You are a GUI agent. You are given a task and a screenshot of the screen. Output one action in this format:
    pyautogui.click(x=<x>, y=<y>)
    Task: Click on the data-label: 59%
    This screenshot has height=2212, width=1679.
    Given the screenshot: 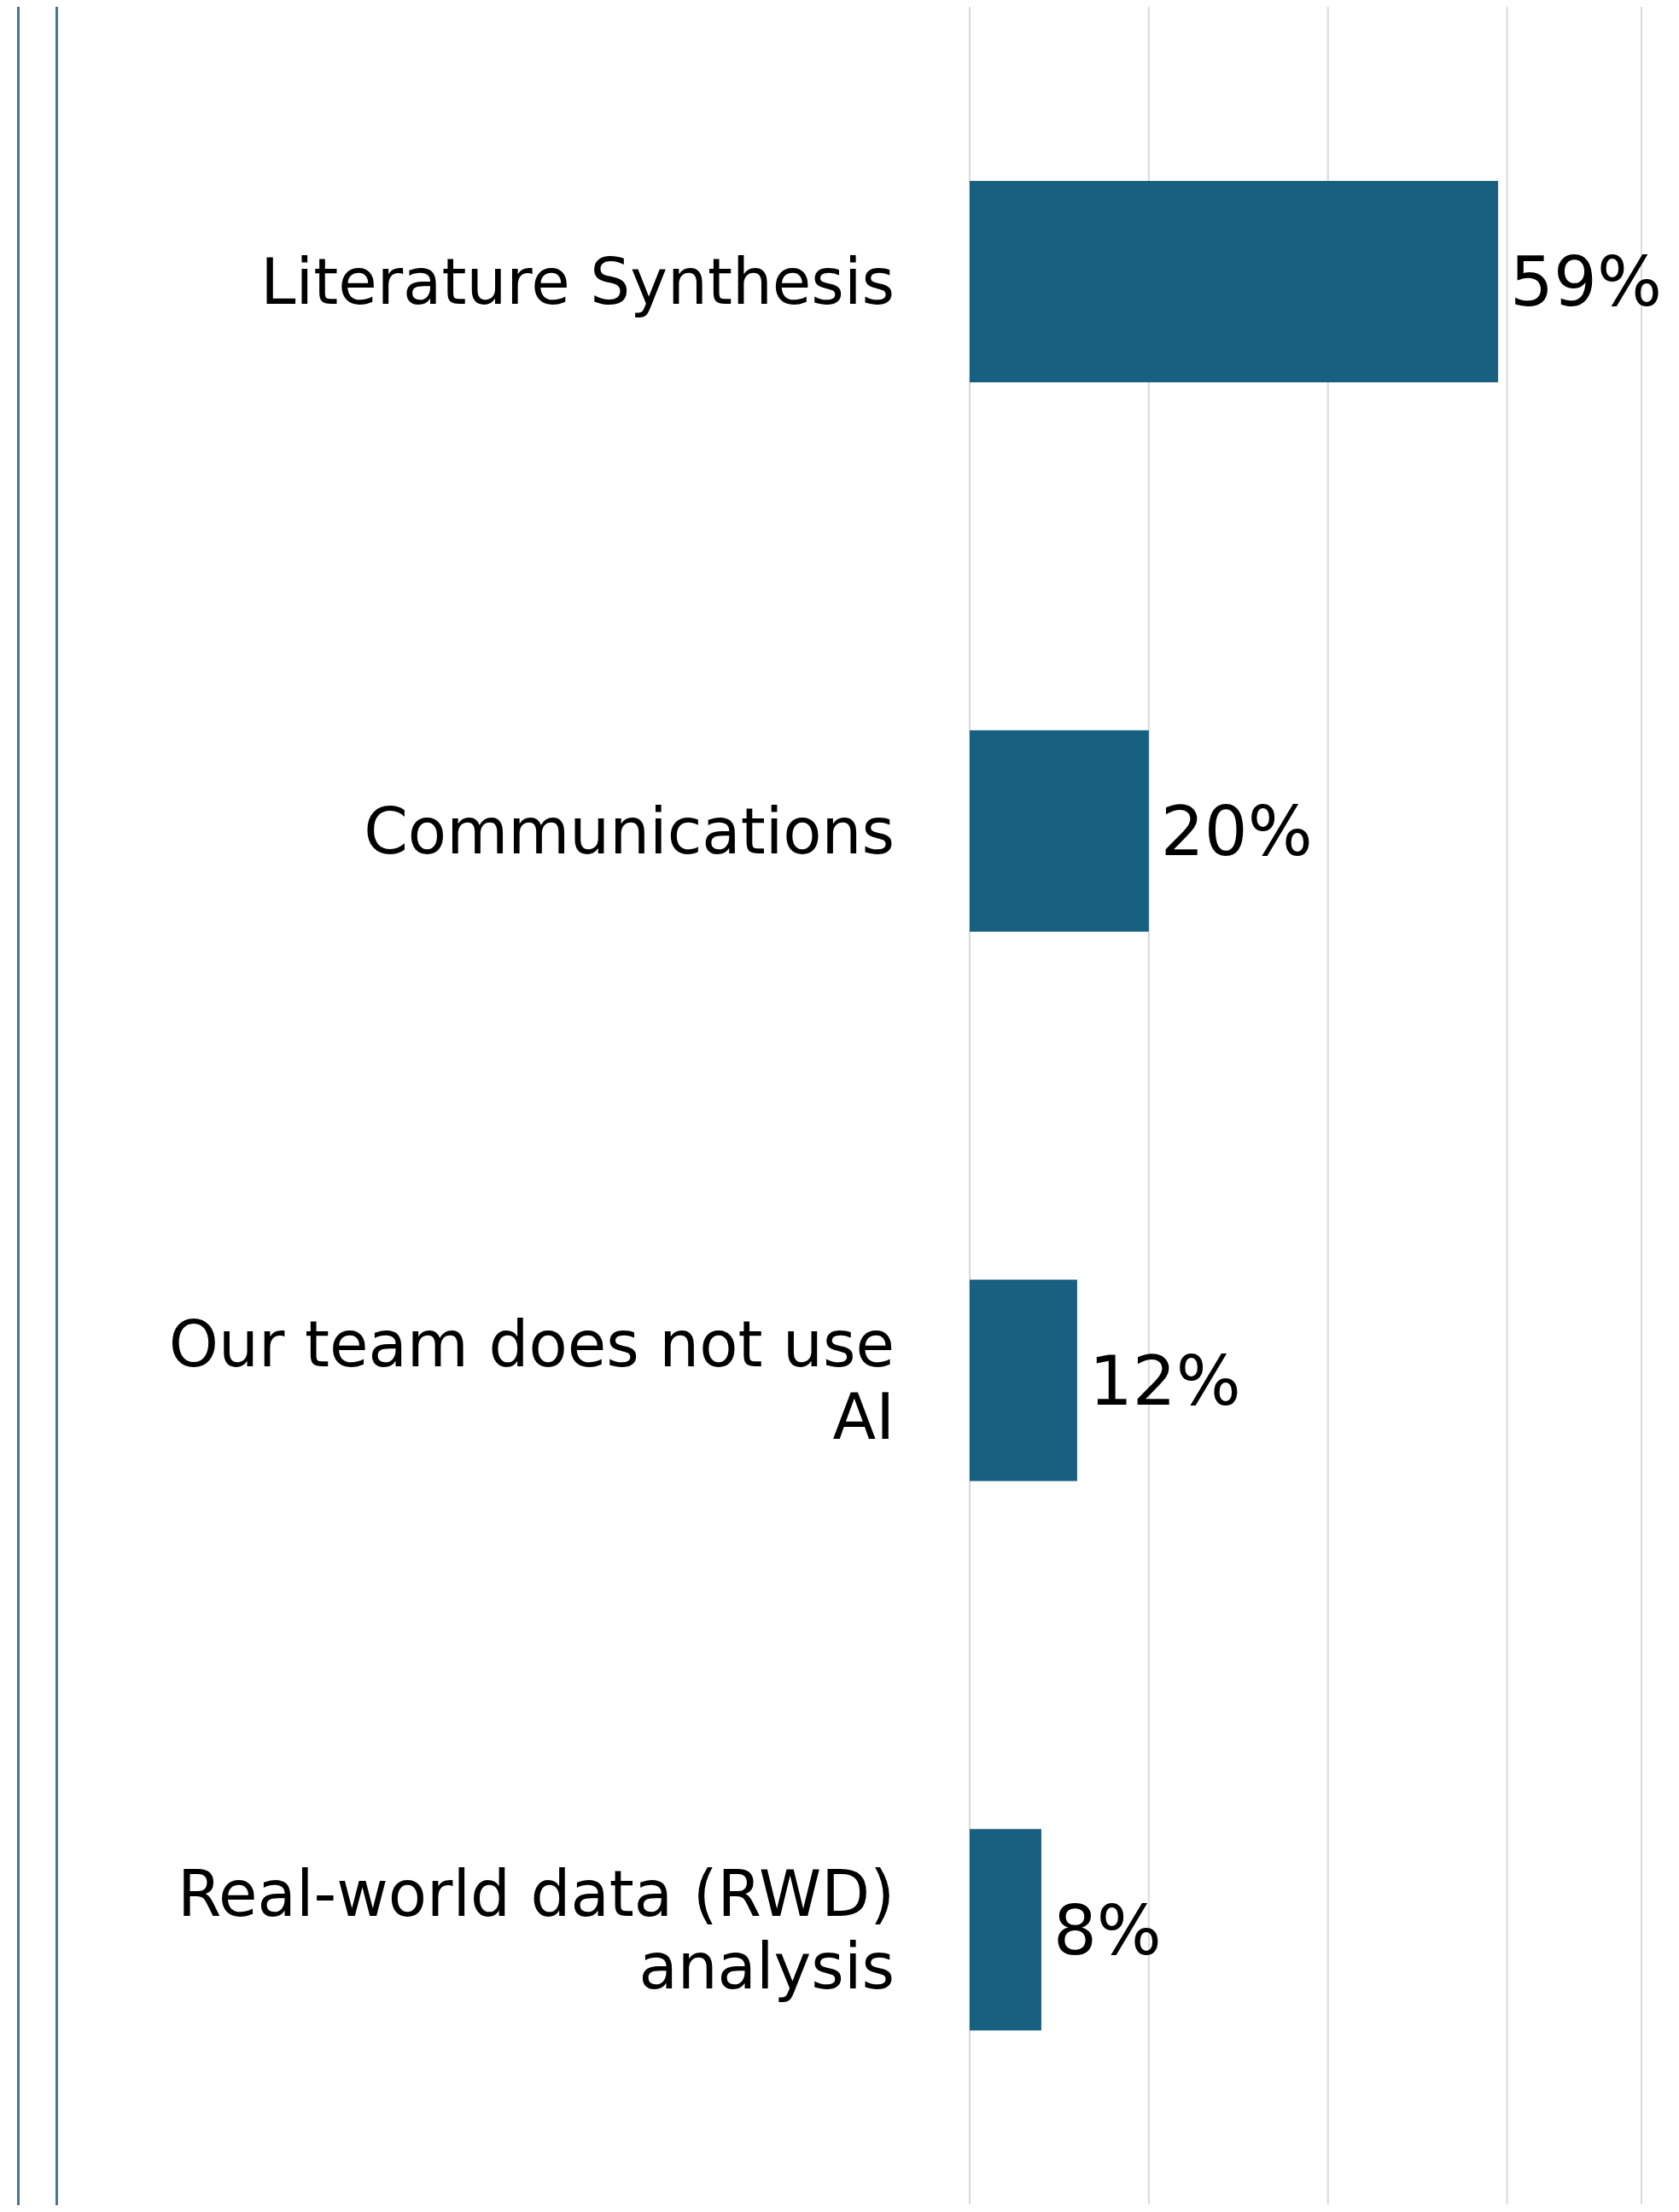 What is the action you would take?
    pyautogui.click(x=1586, y=282)
    